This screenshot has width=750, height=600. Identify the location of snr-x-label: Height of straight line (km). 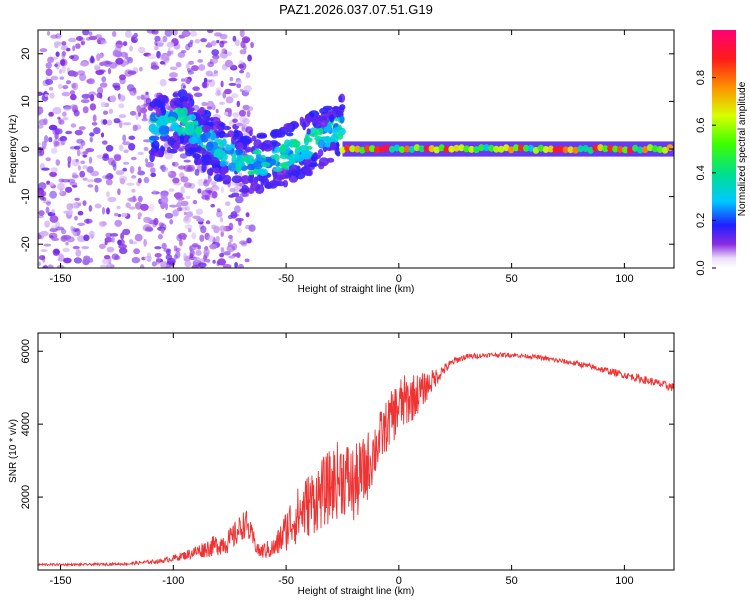
(356, 591).